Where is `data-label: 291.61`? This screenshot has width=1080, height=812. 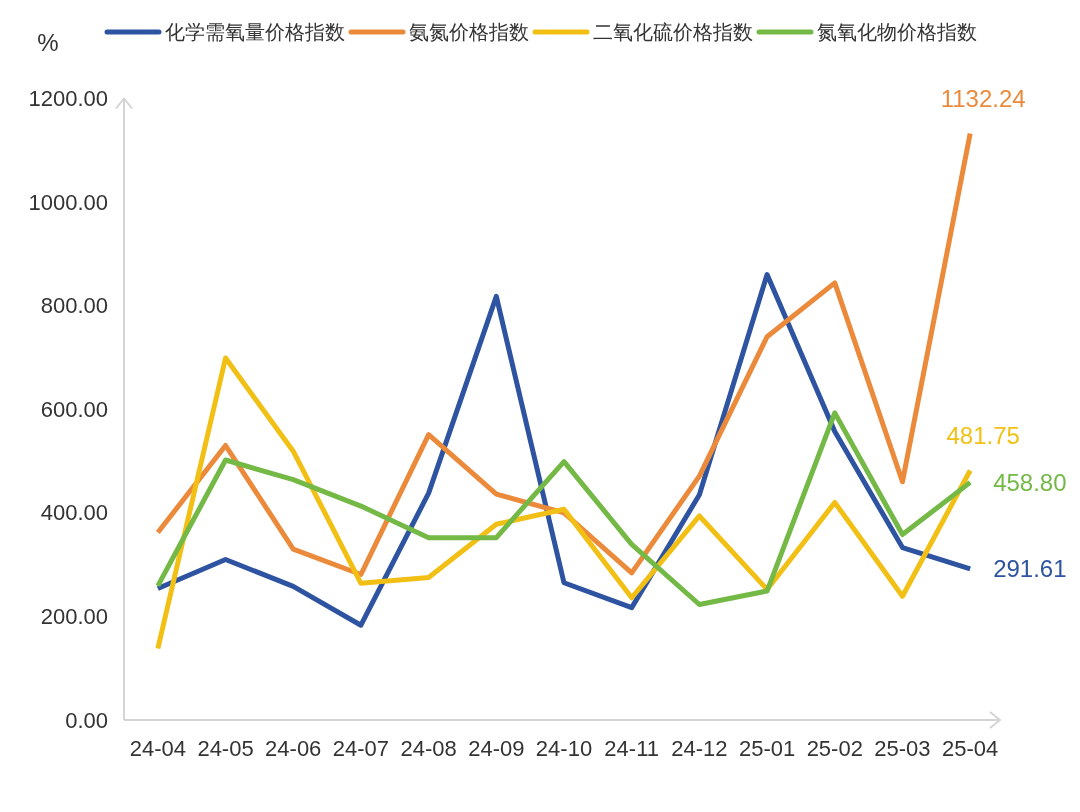
data-label: 291.61 is located at coordinates (1030, 569).